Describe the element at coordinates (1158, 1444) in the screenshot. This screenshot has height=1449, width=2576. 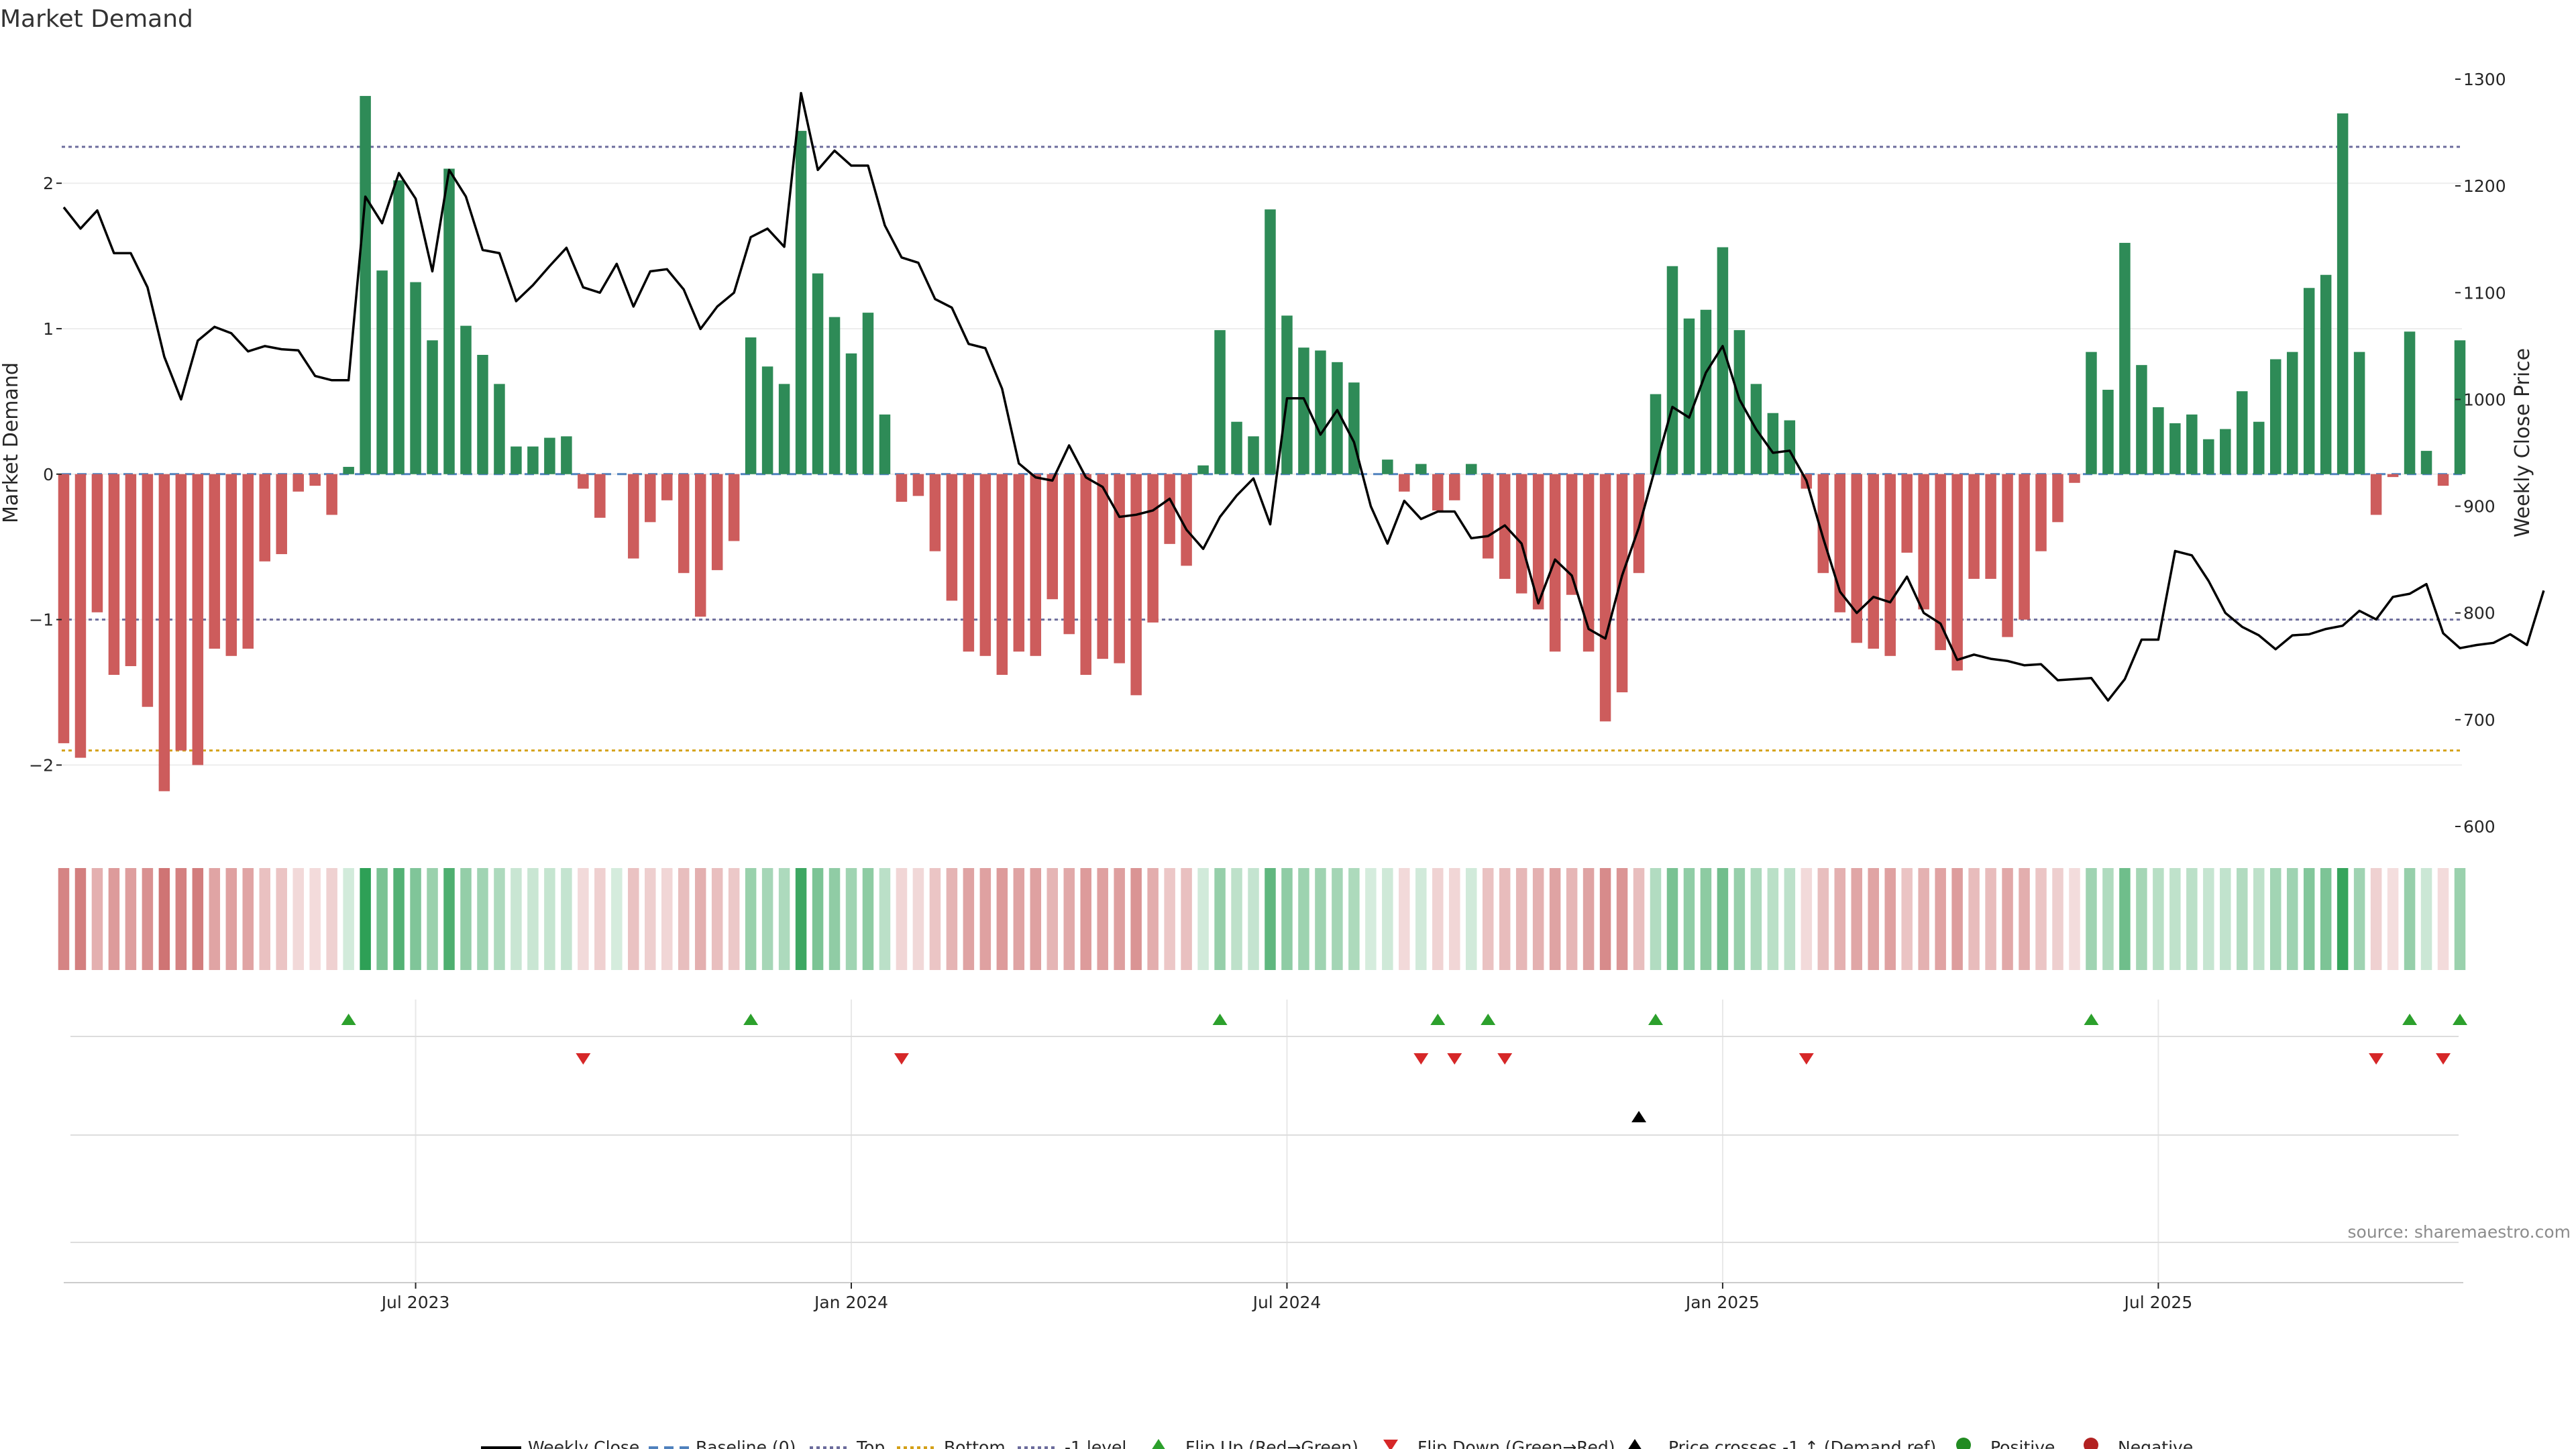
I see `legend-flip-up-swatch` at that location.